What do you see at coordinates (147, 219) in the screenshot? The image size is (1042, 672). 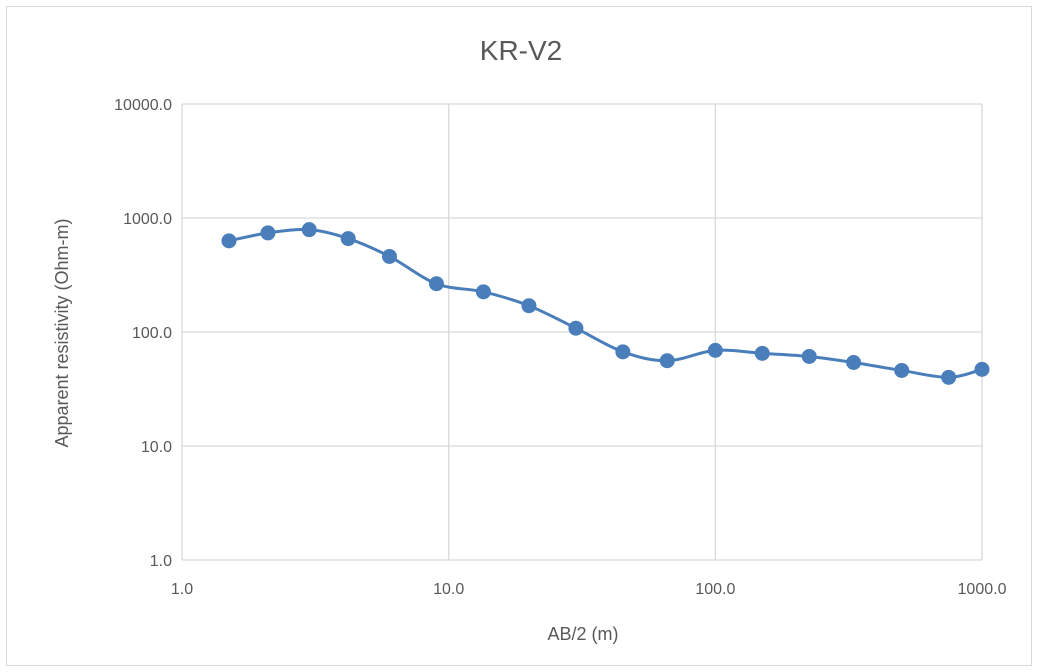 I see `y-tick-label: 1000.0` at bounding box center [147, 219].